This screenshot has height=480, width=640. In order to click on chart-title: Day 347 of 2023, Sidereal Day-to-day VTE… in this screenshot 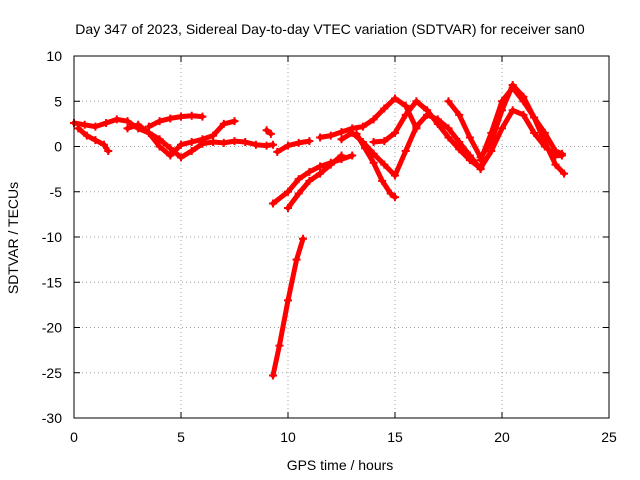, I will do `click(330, 29)`.